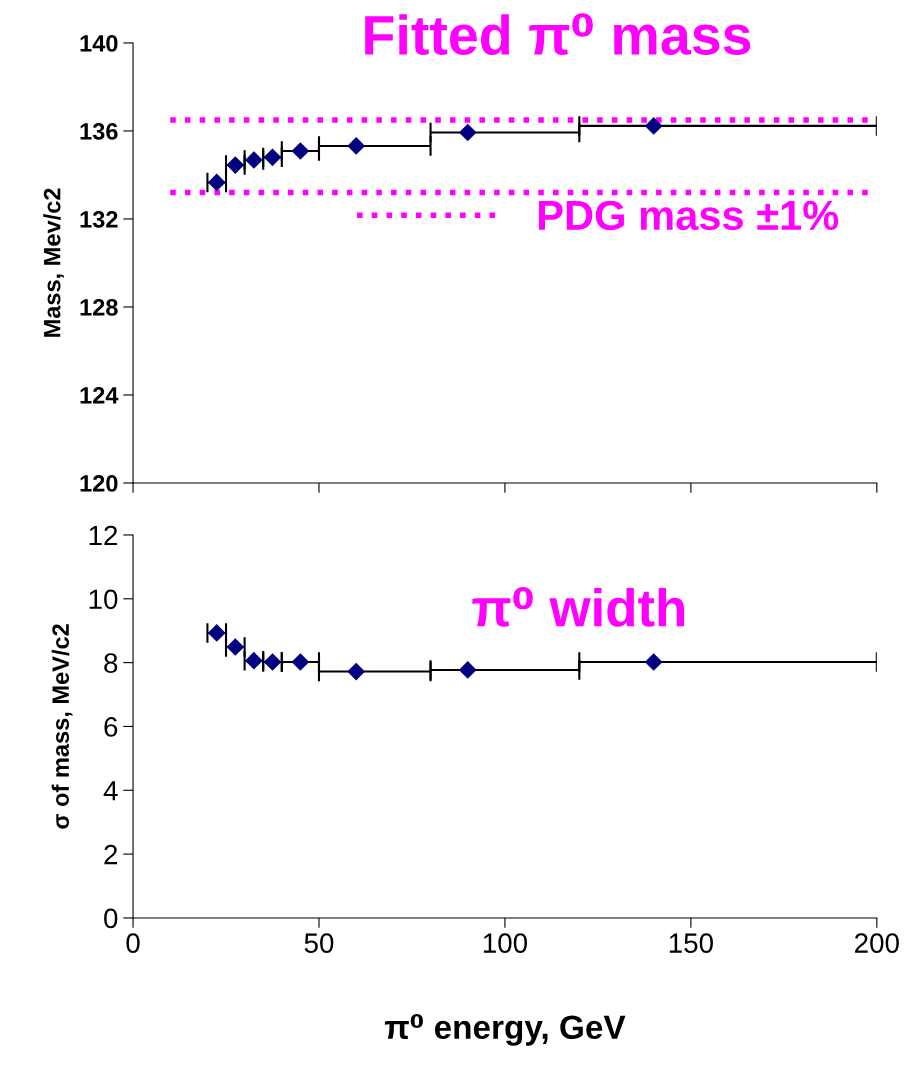 The height and width of the screenshot is (1074, 922). Describe the element at coordinates (103, 599) in the screenshot. I see `y-tick-label: 10` at that location.